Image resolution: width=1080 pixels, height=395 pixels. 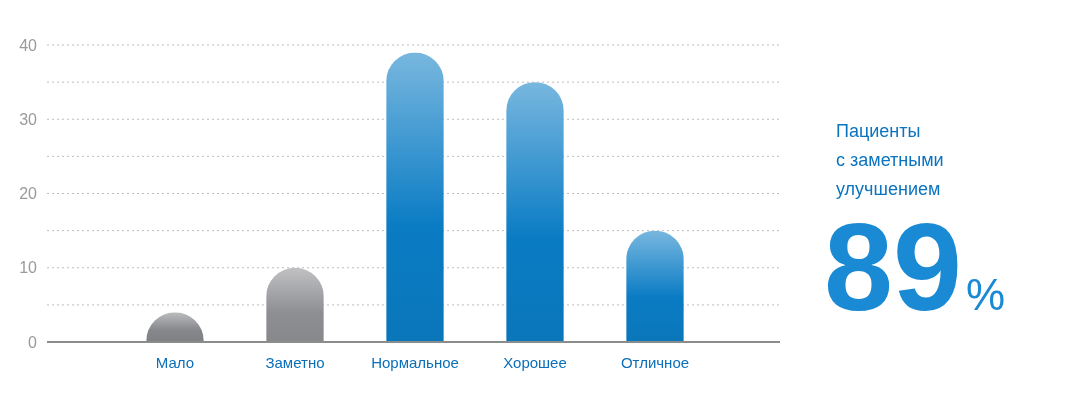 What do you see at coordinates (28, 119) in the screenshot?
I see `y-tick-label: 30` at bounding box center [28, 119].